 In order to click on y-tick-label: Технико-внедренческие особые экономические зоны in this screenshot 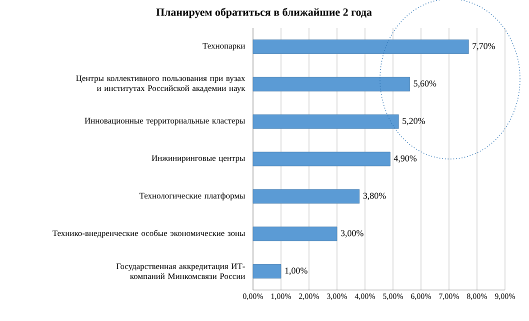, I will do `click(149, 234)`.